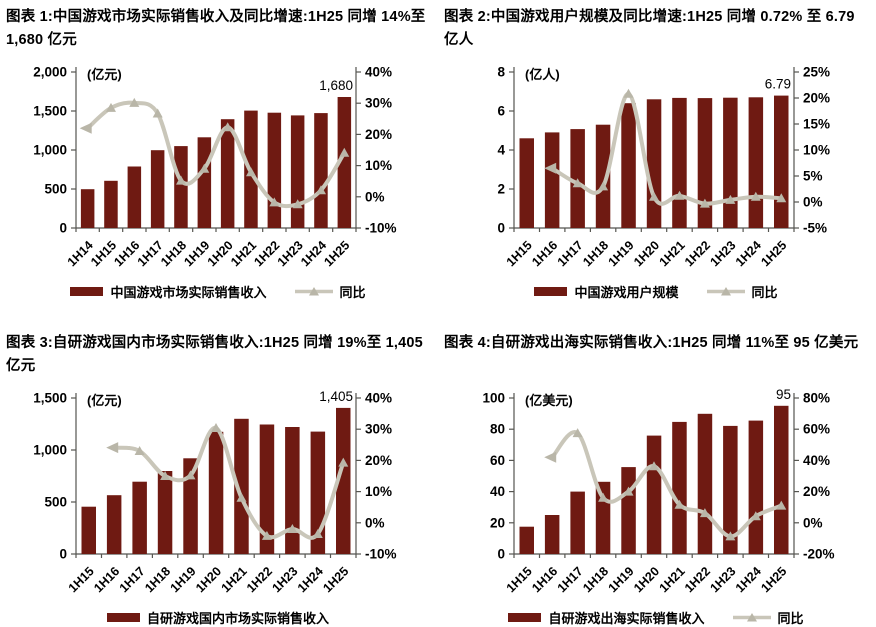 This screenshot has width=876, height=627. Describe the element at coordinates (813, 202) in the screenshot. I see `svg-text: 0%` at that location.